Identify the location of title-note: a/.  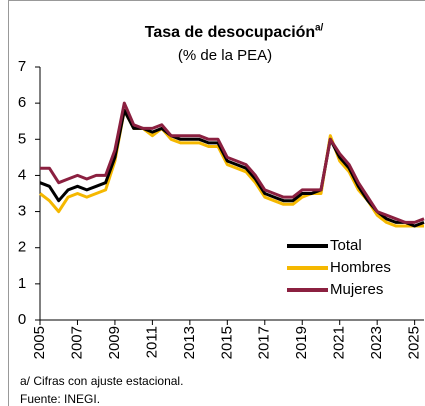
(319, 28).